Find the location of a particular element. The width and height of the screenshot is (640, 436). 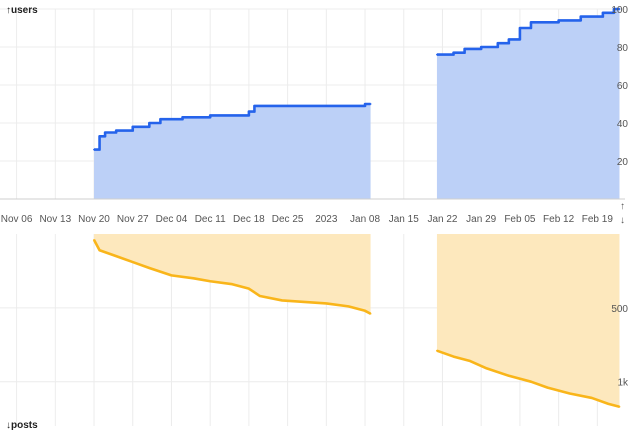

x-tick-label: Nov 06 is located at coordinates (17, 219).